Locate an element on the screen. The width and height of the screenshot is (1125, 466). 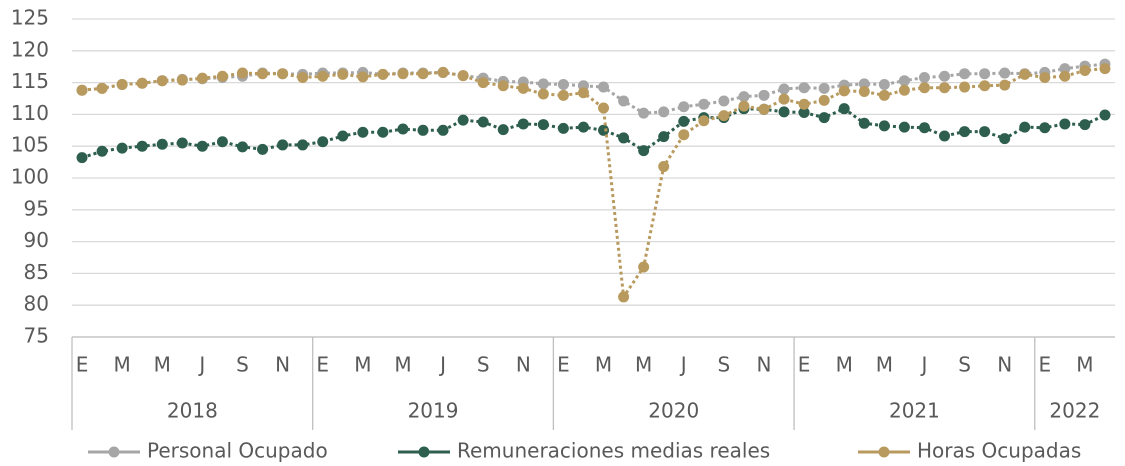
legend-label: Remuneraciones medias reales is located at coordinates (613, 451).